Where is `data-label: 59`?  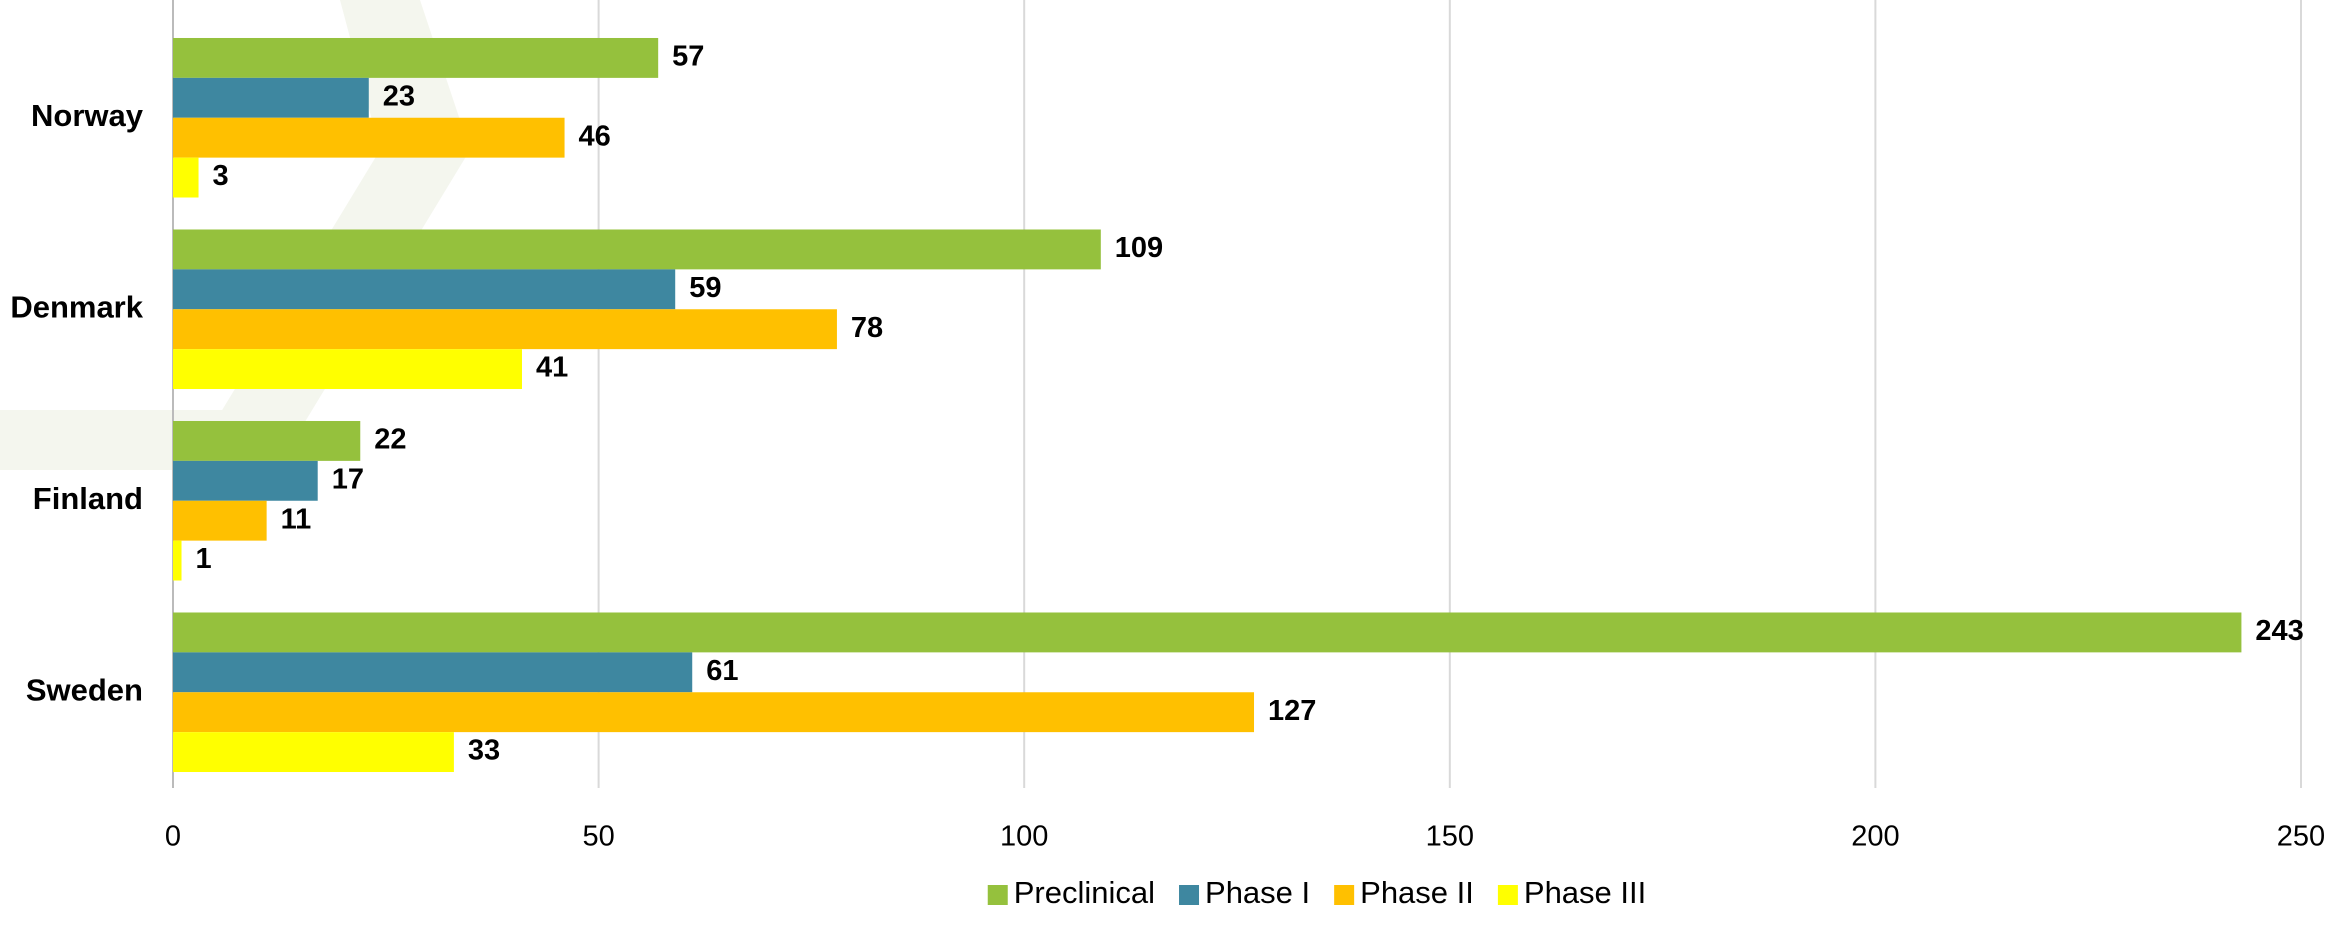
data-label: 59 is located at coordinates (705, 288).